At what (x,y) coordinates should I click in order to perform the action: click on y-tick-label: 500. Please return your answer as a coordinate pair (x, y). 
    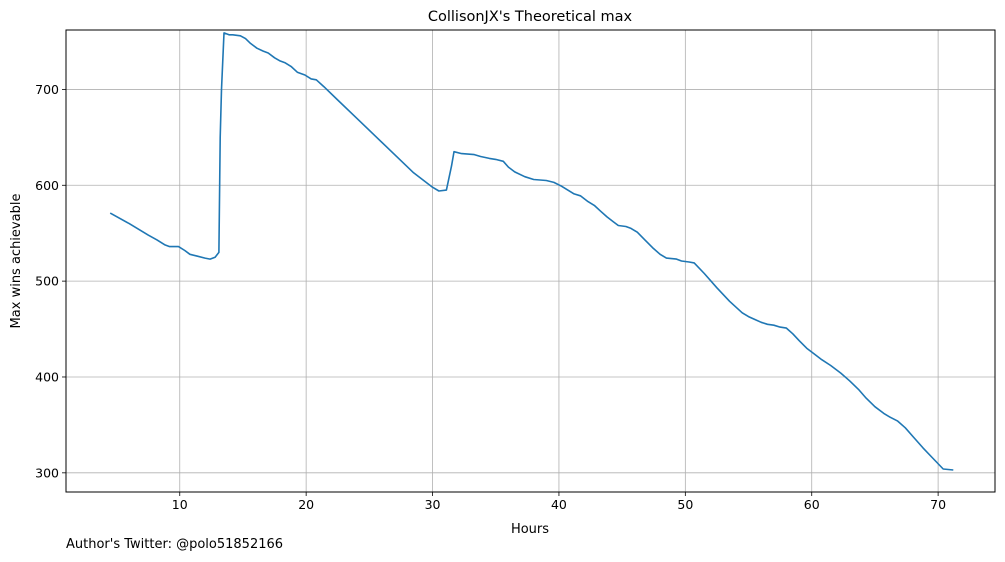
    Looking at the image, I should click on (47, 281).